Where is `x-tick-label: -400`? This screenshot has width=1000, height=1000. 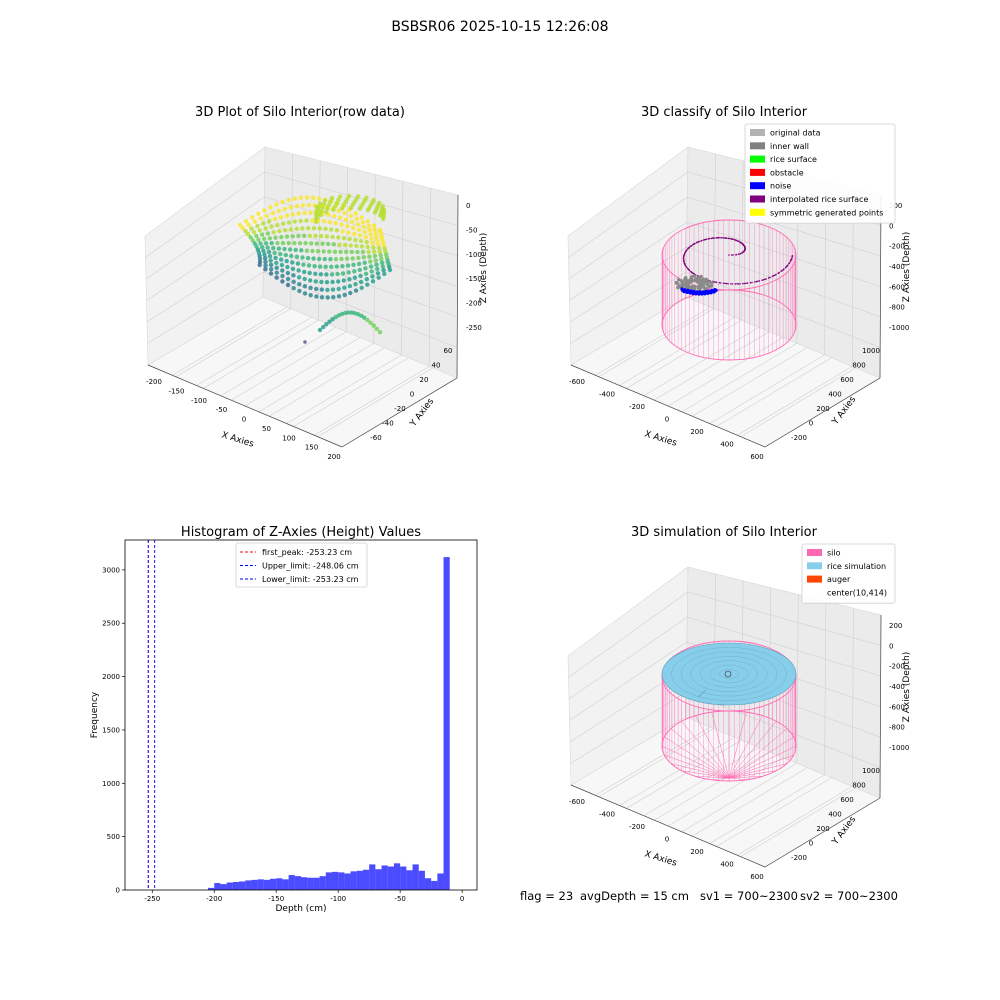
x-tick-label: -400 is located at coordinates (607, 815).